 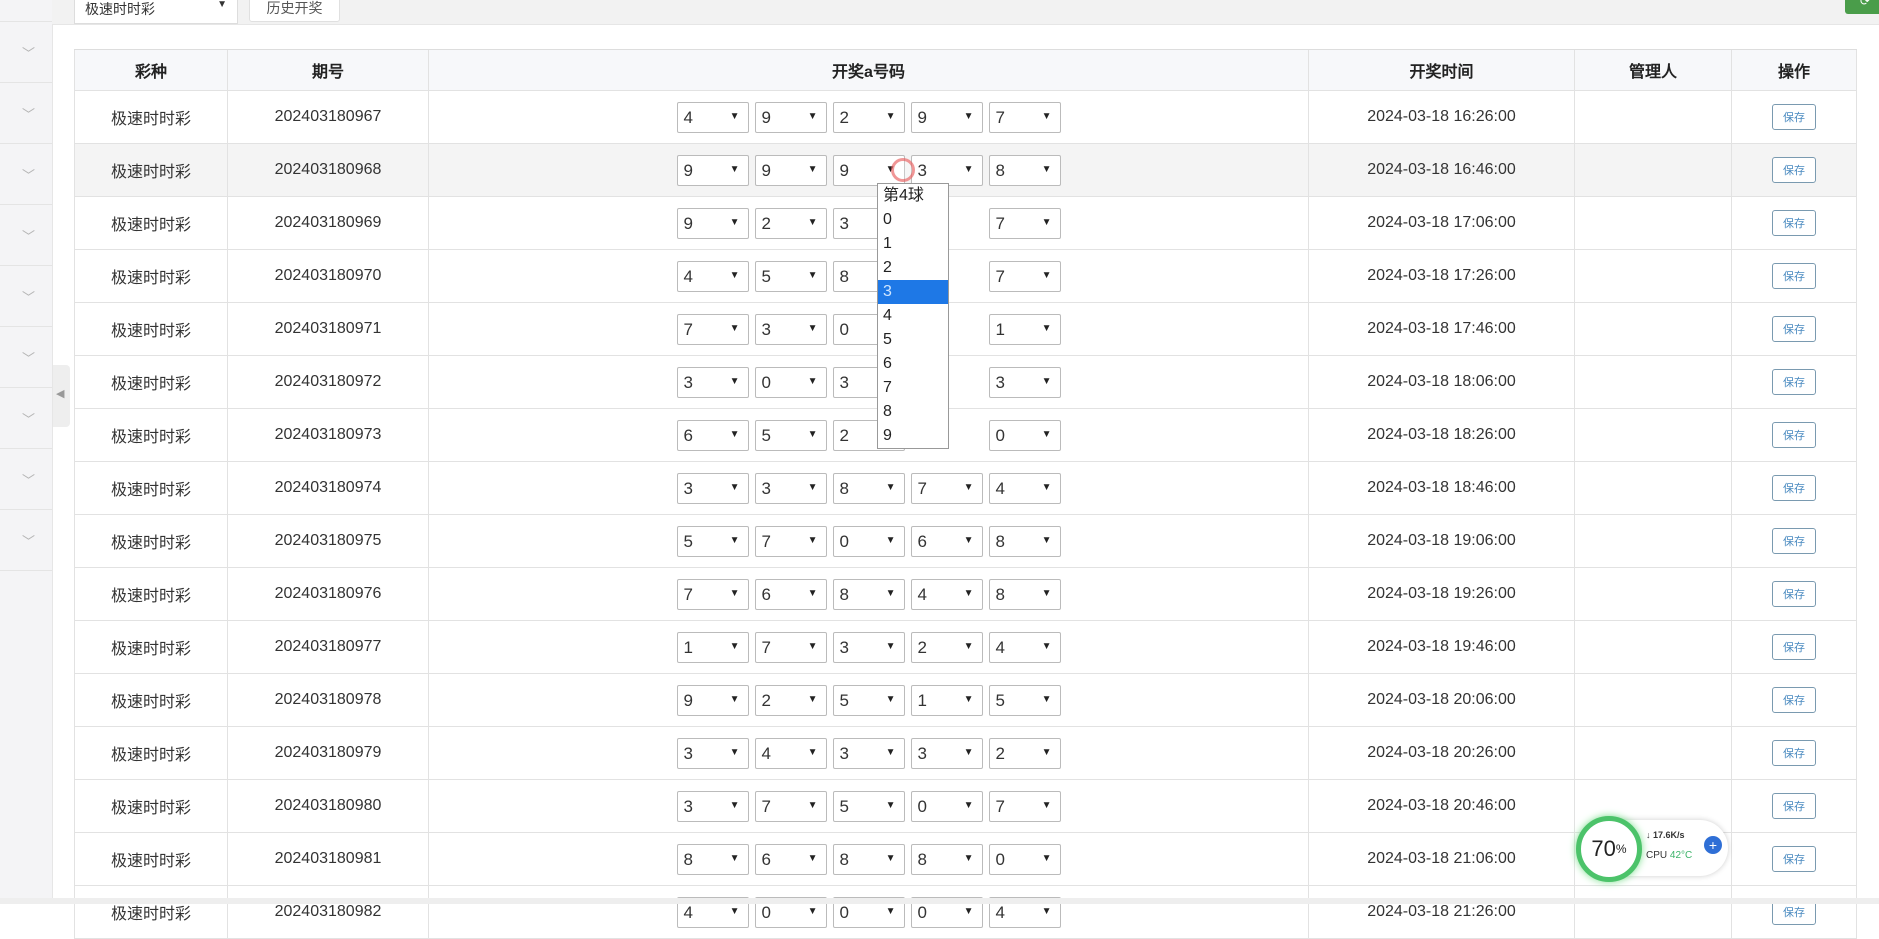 I want to click on number-select-5: 5 ▼, so click(x=1024, y=700).